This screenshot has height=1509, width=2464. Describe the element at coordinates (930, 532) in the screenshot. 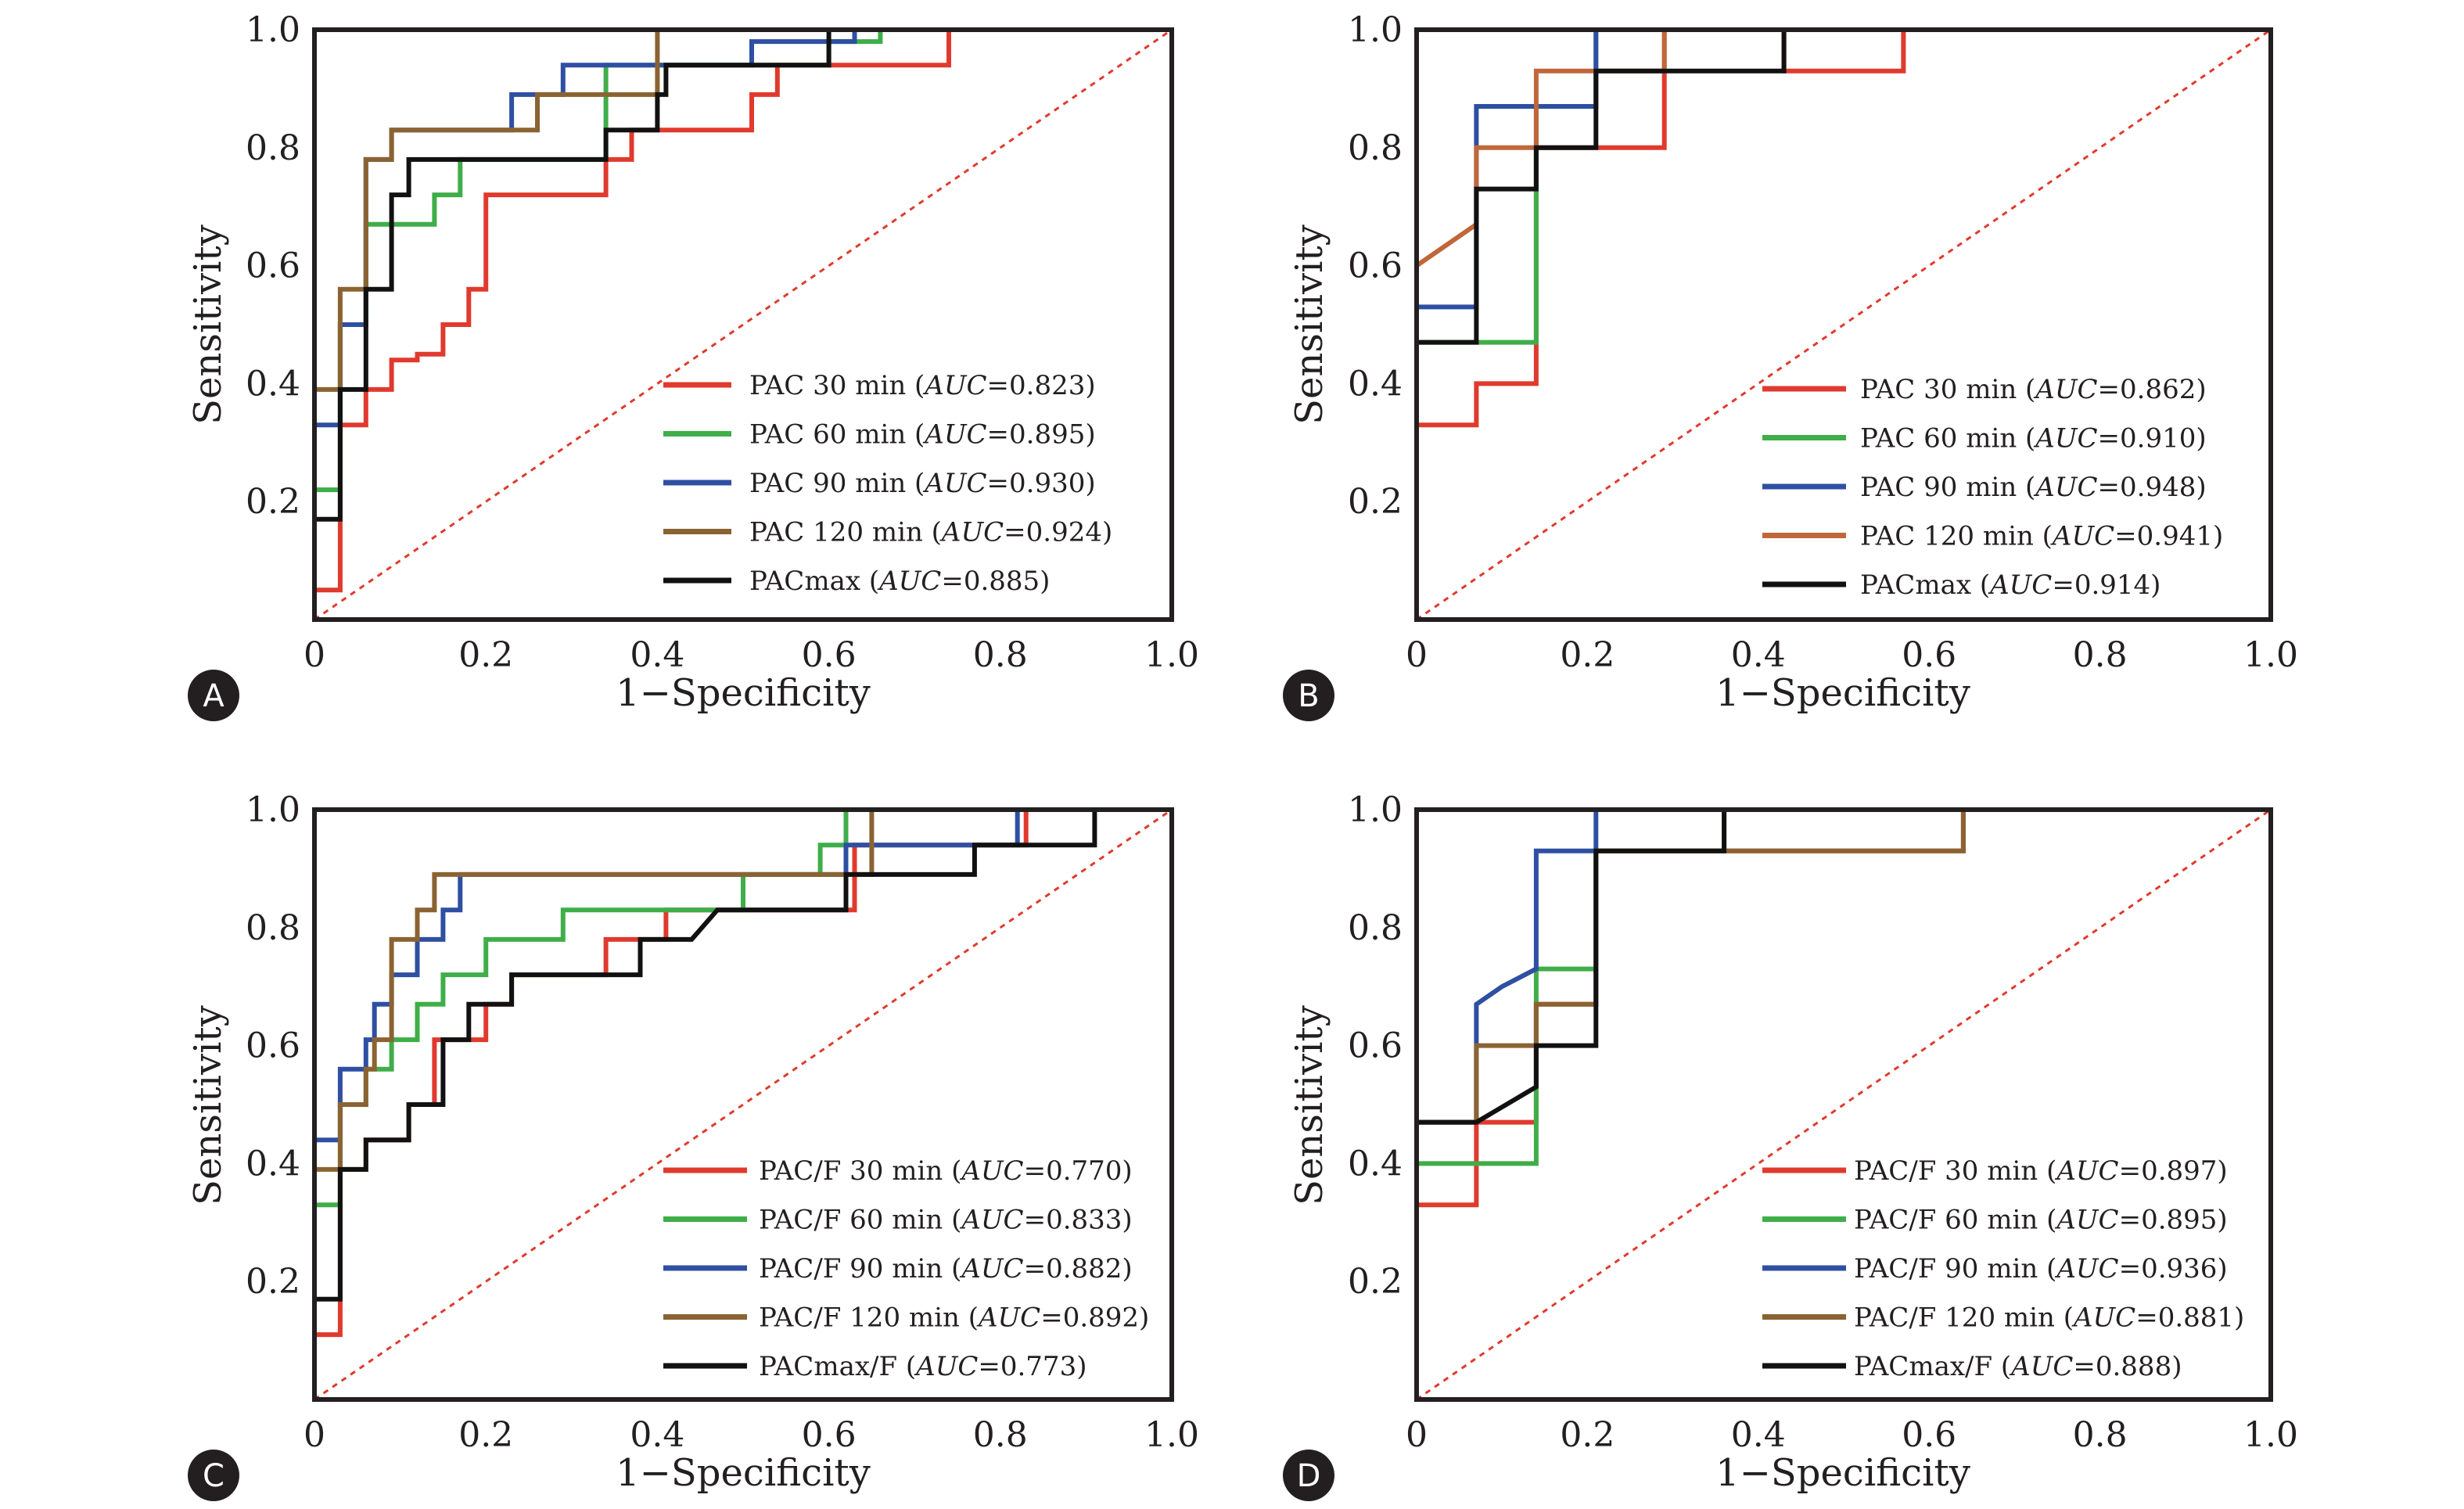

I see `legend-entry-label: PAC 120 min (AUC=0.924)` at that location.